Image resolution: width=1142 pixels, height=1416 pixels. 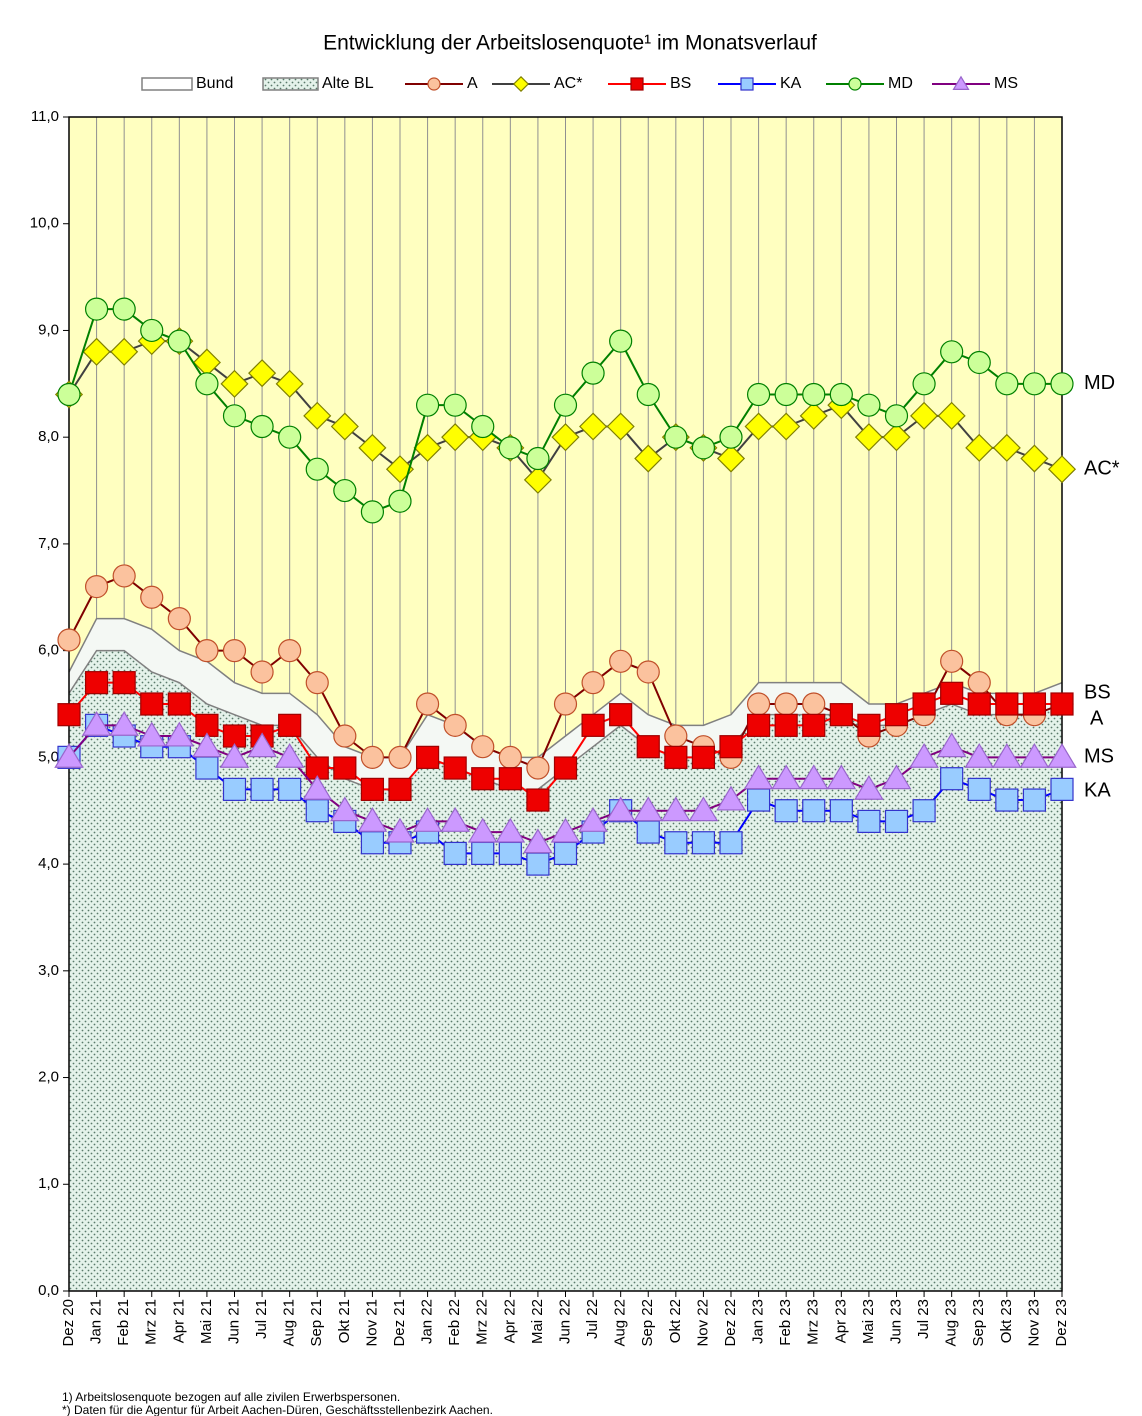 What do you see at coordinates (785, 1322) in the screenshot?
I see `x-tick-label: Feb 23` at bounding box center [785, 1322].